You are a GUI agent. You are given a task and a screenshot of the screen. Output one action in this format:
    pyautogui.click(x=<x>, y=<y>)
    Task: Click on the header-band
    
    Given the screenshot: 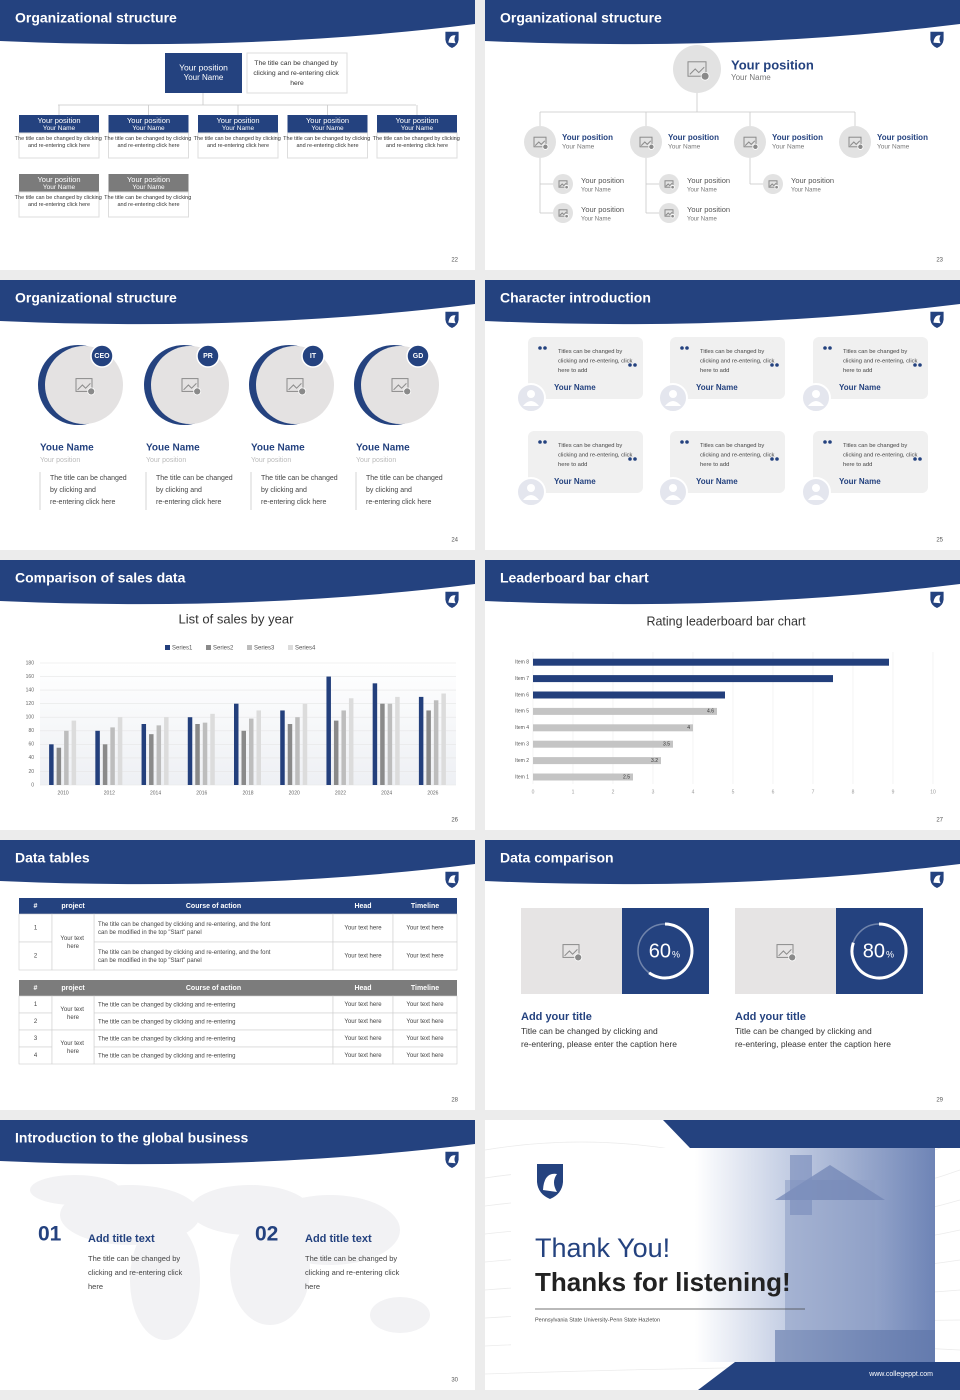 What is the action you would take?
    pyautogui.click(x=237, y=302)
    